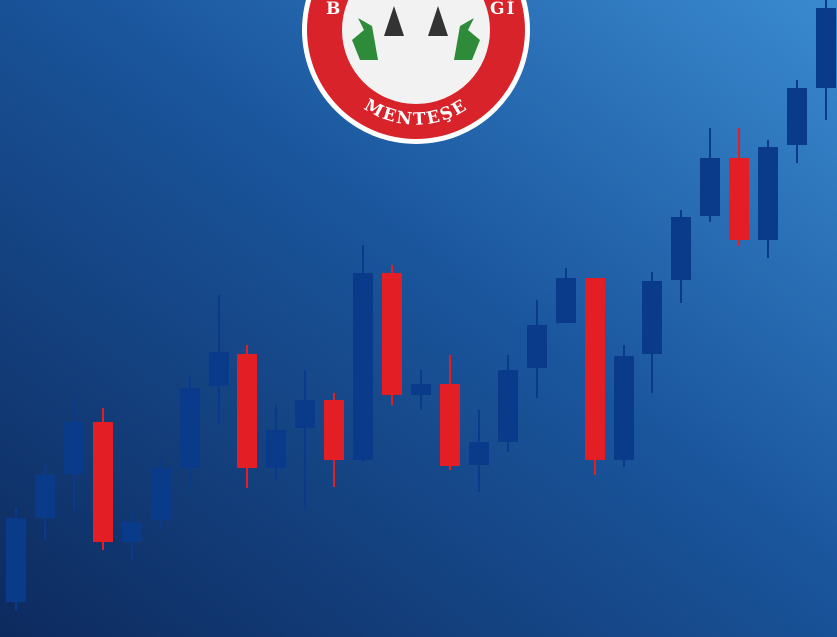 The image size is (837, 637). I want to click on logo-arc-right: Gİ, so click(503, 9).